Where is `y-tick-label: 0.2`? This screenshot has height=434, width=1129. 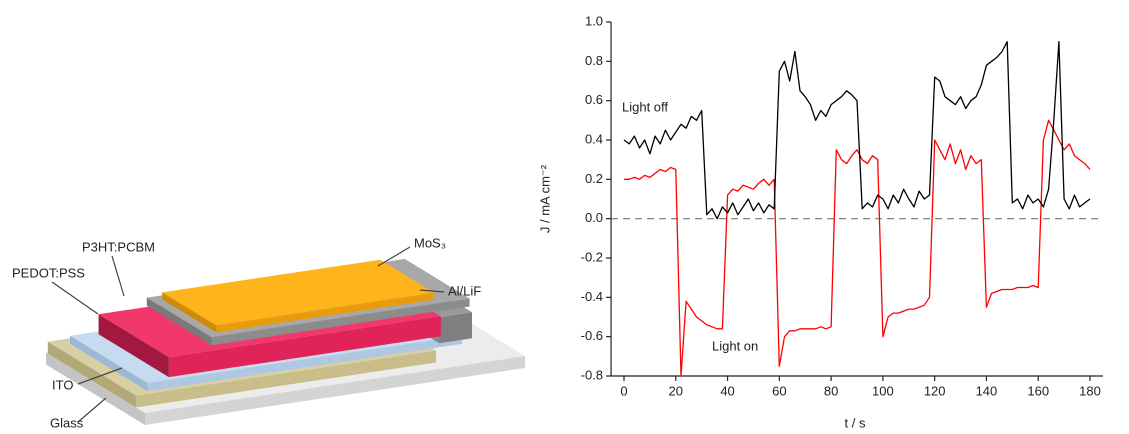
y-tick-label: 0.2 is located at coordinates (594, 178).